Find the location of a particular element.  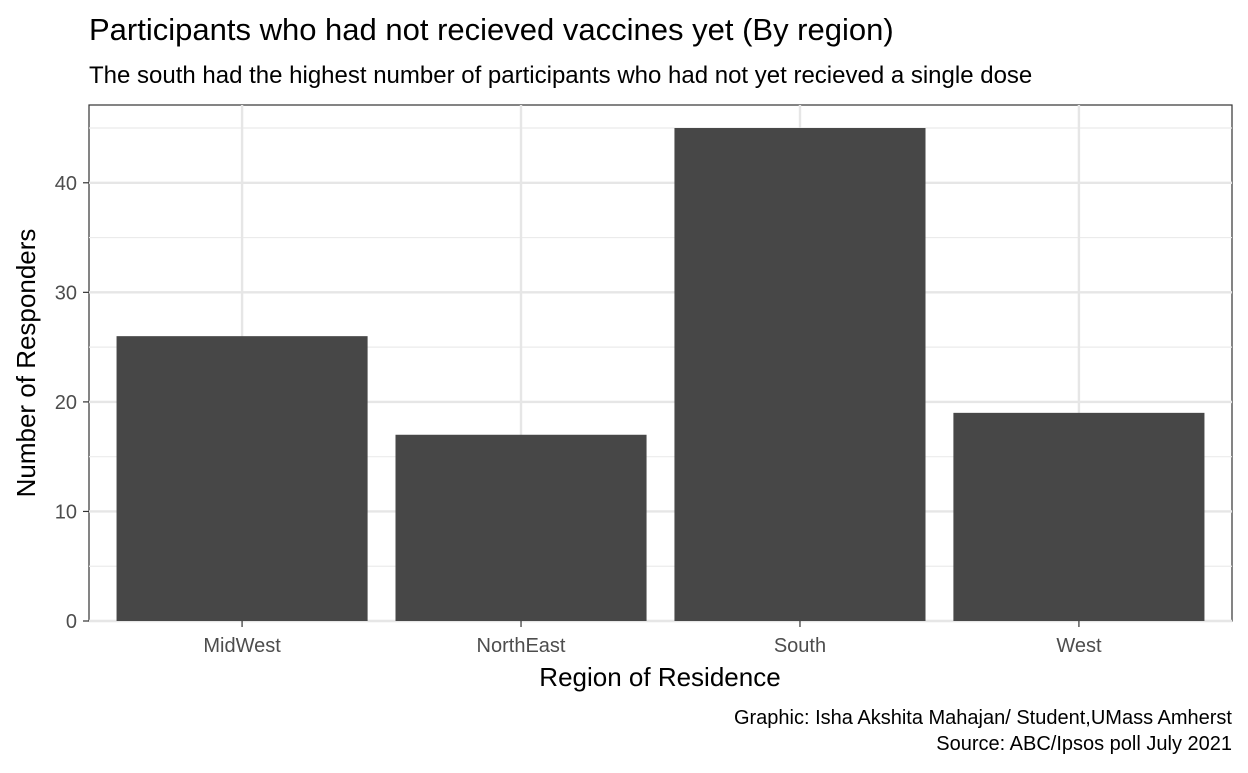

bar-west is located at coordinates (1079, 516).